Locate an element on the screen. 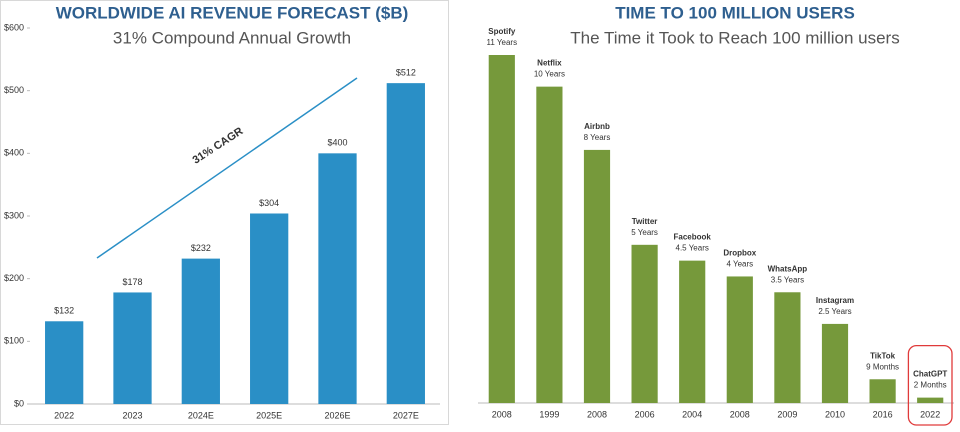  x-tick-label: 2006 is located at coordinates (645, 414).